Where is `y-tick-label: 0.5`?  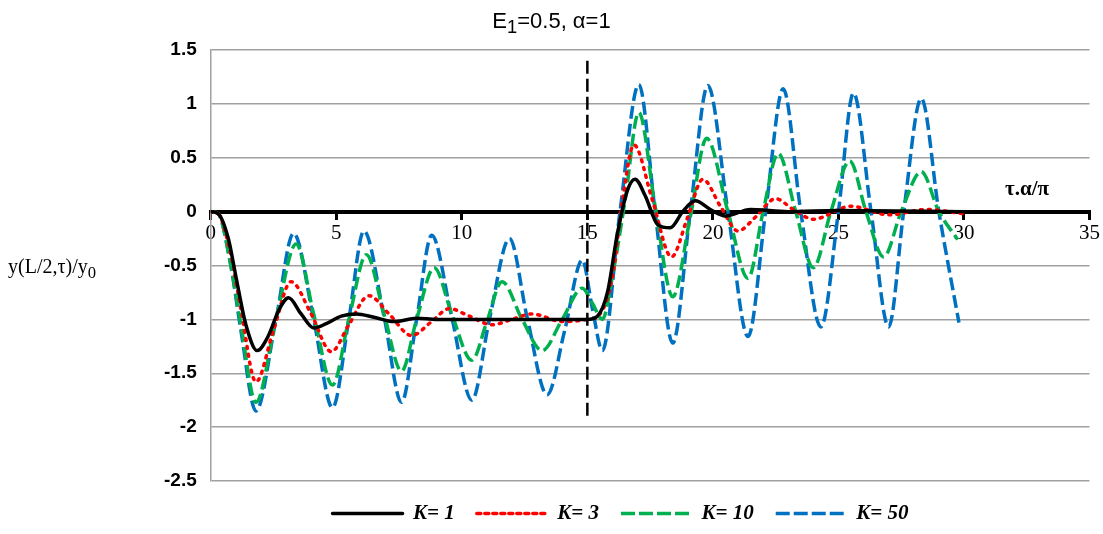
y-tick-label: 0.5 is located at coordinates (184, 156).